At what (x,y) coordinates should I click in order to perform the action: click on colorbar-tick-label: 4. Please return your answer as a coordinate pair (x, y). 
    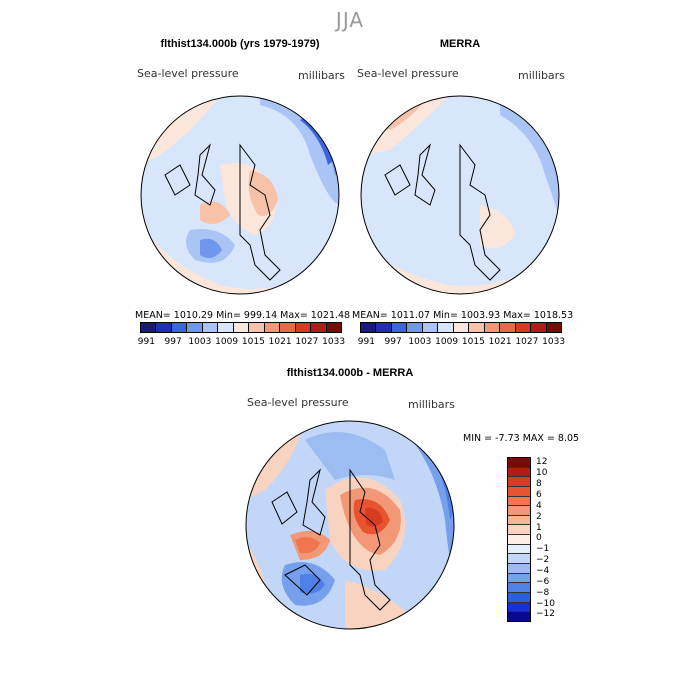
    Looking at the image, I should click on (539, 505).